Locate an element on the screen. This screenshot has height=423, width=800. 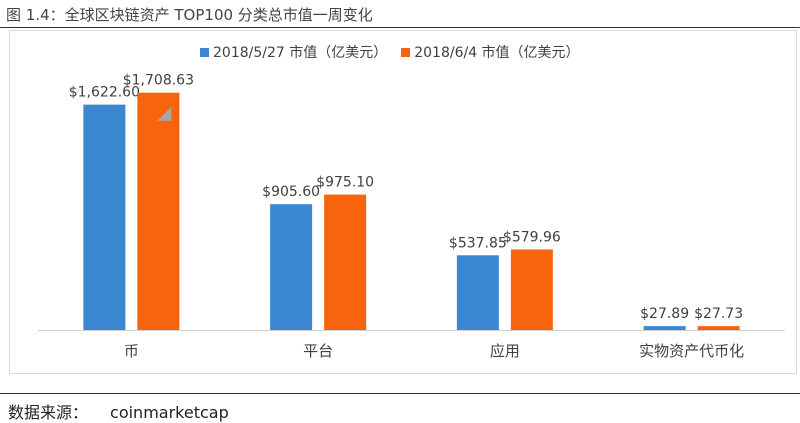
x-tick-label-0: 币 is located at coordinates (131, 351).